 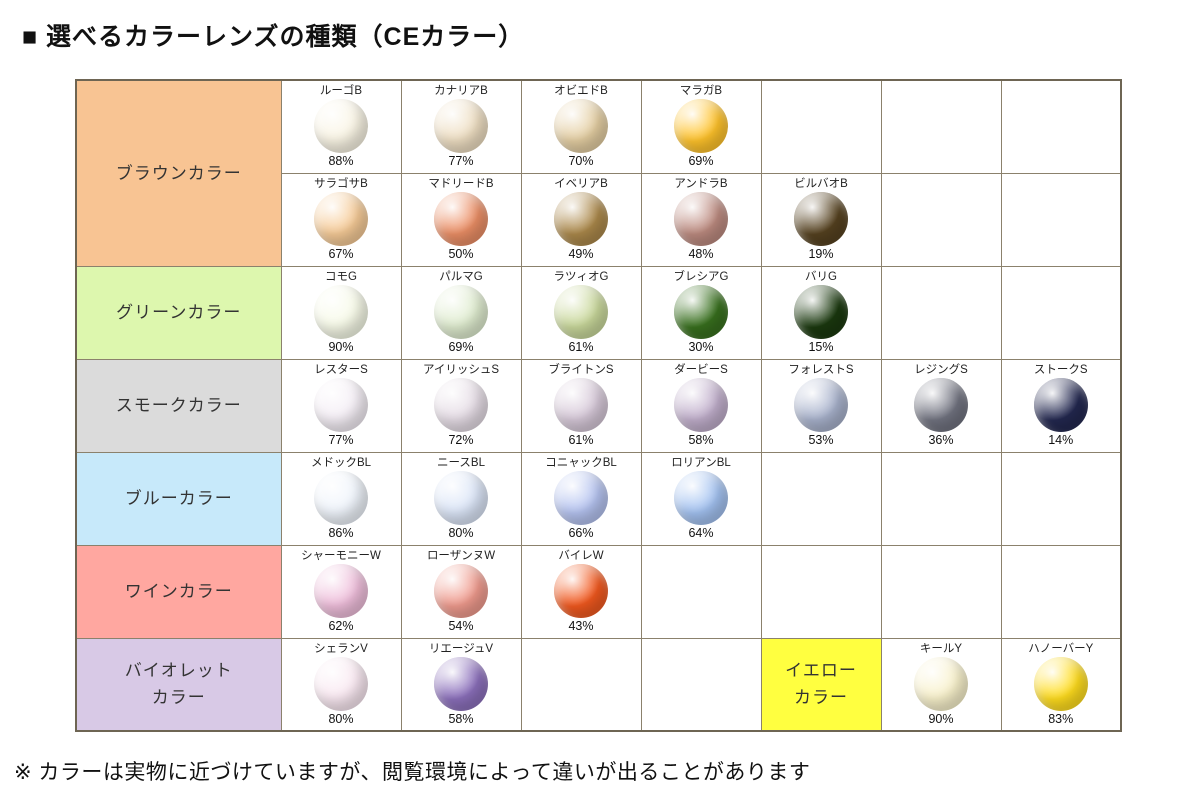 I want to click on lens-cell-content: パルマG 69%, so click(x=461, y=312).